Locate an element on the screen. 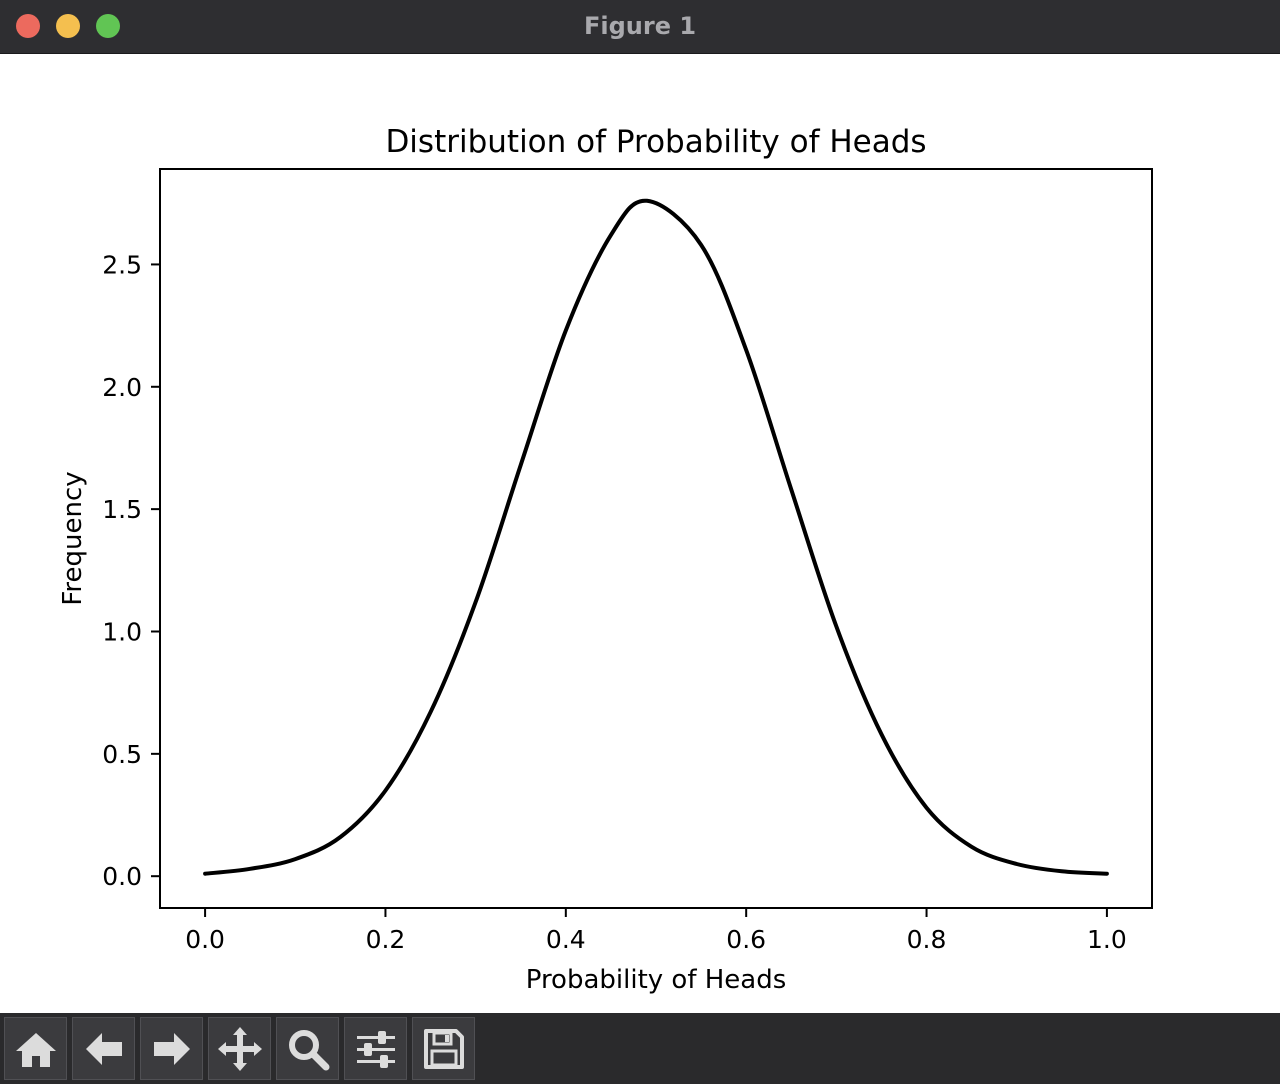 The image size is (1280, 1084). window-title: Figure 1 is located at coordinates (640, 26).